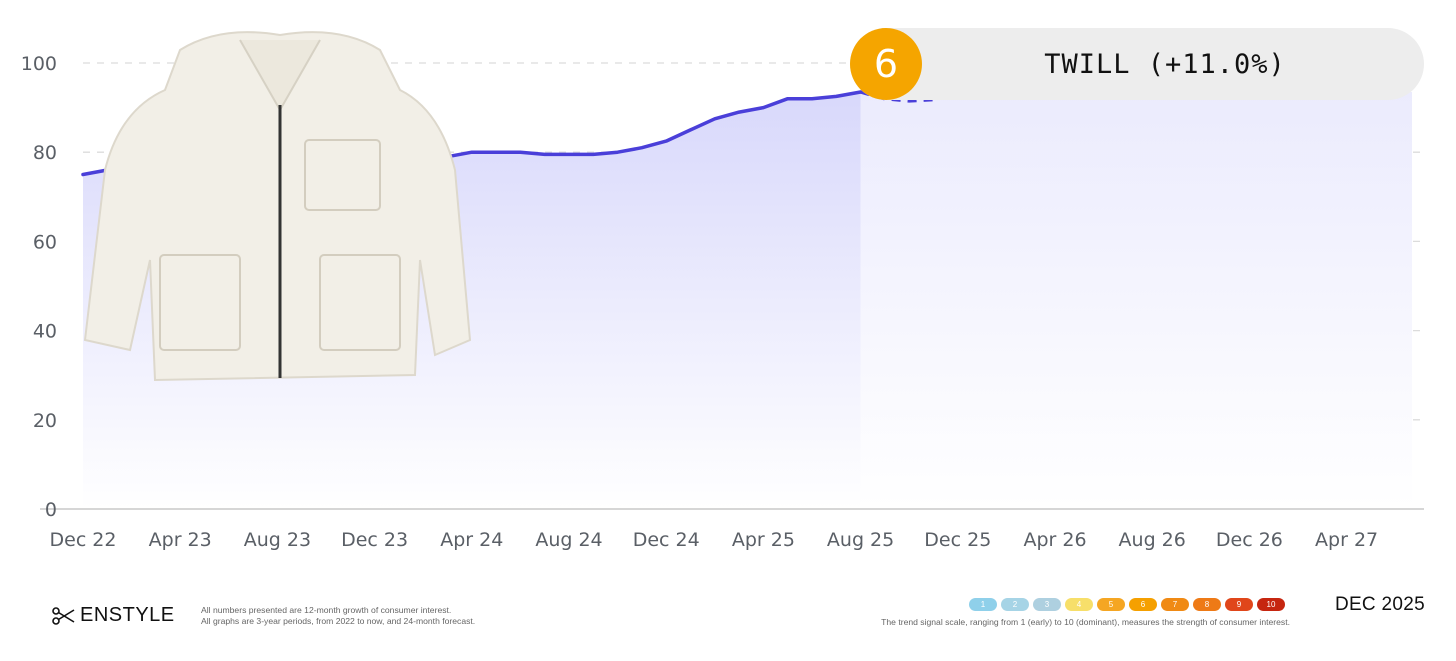 Image resolution: width=1456 pixels, height=661 pixels. I want to click on y-tick-label: 0, so click(51, 510).